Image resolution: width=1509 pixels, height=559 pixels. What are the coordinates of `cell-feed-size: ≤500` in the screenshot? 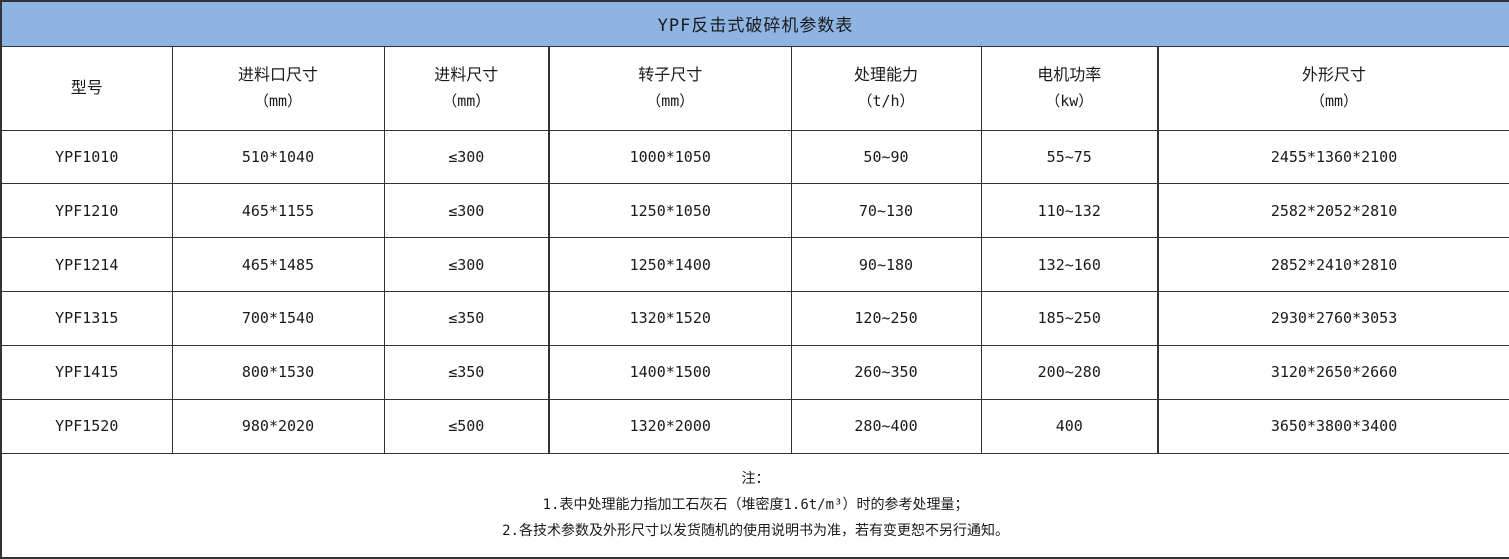 It's located at (466, 426).